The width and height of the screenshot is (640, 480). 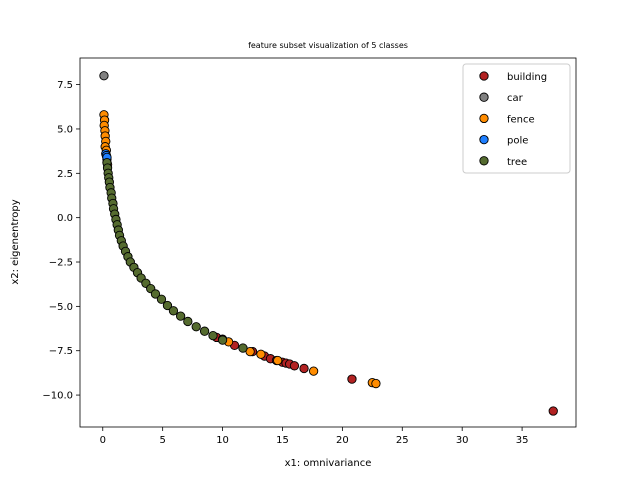 What do you see at coordinates (328, 463) in the screenshot?
I see `x-axis-label: x1: omnivariance` at bounding box center [328, 463].